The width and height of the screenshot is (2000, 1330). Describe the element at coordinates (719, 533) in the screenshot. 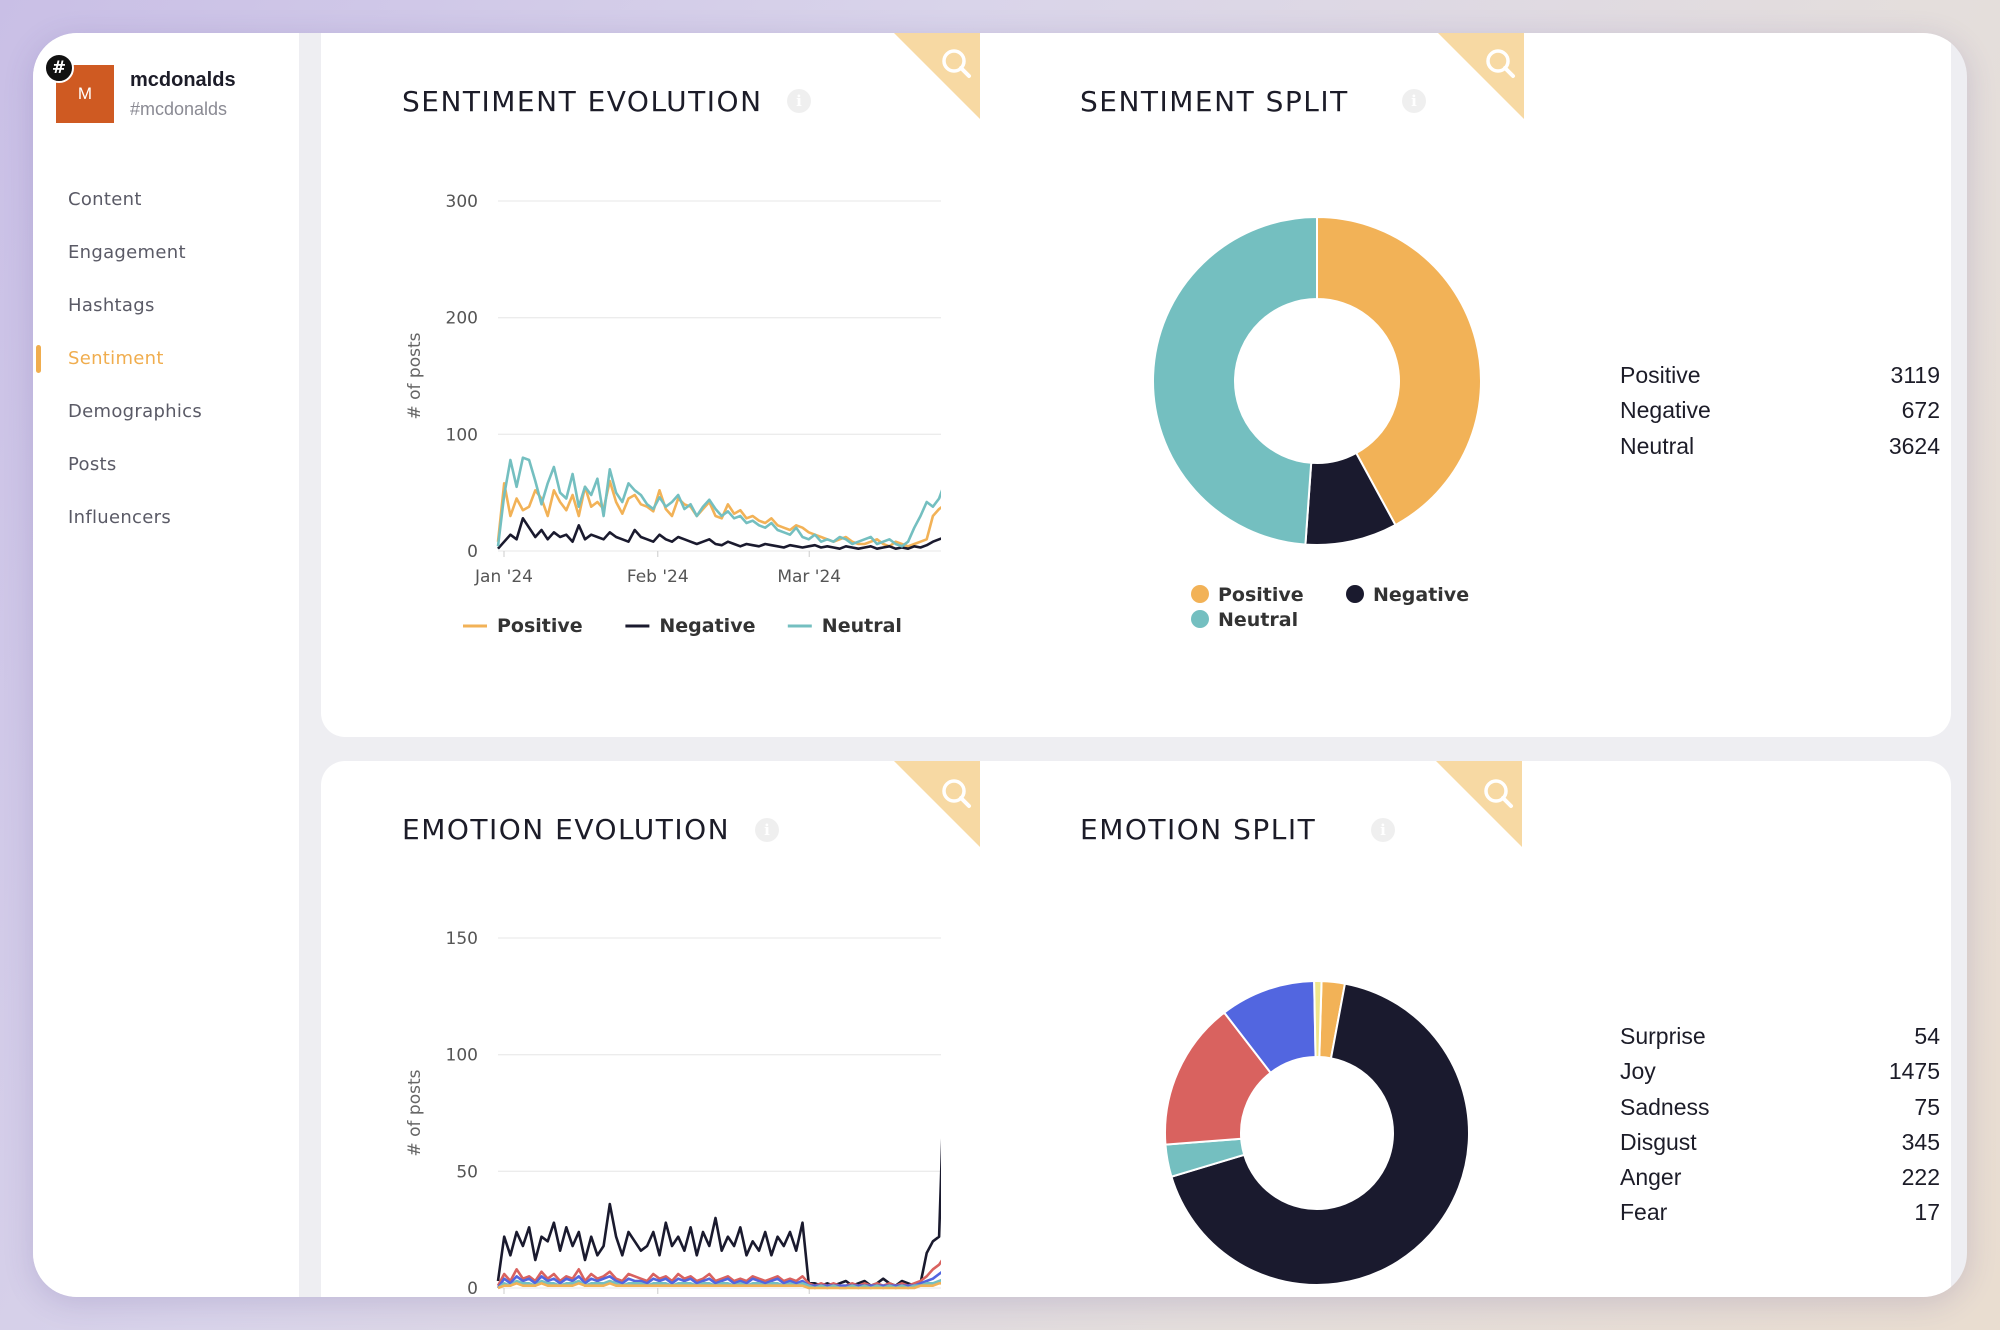

I see `series-line-negative` at that location.